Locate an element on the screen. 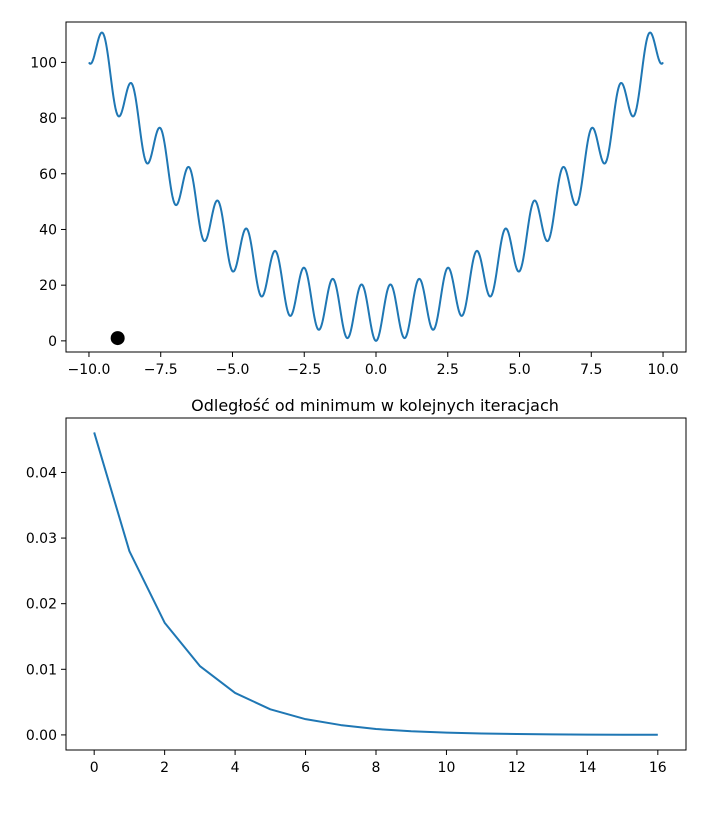 Image resolution: width=724 pixels, height=836 pixels. top-x-tick-label: −10.0 is located at coordinates (89, 370).